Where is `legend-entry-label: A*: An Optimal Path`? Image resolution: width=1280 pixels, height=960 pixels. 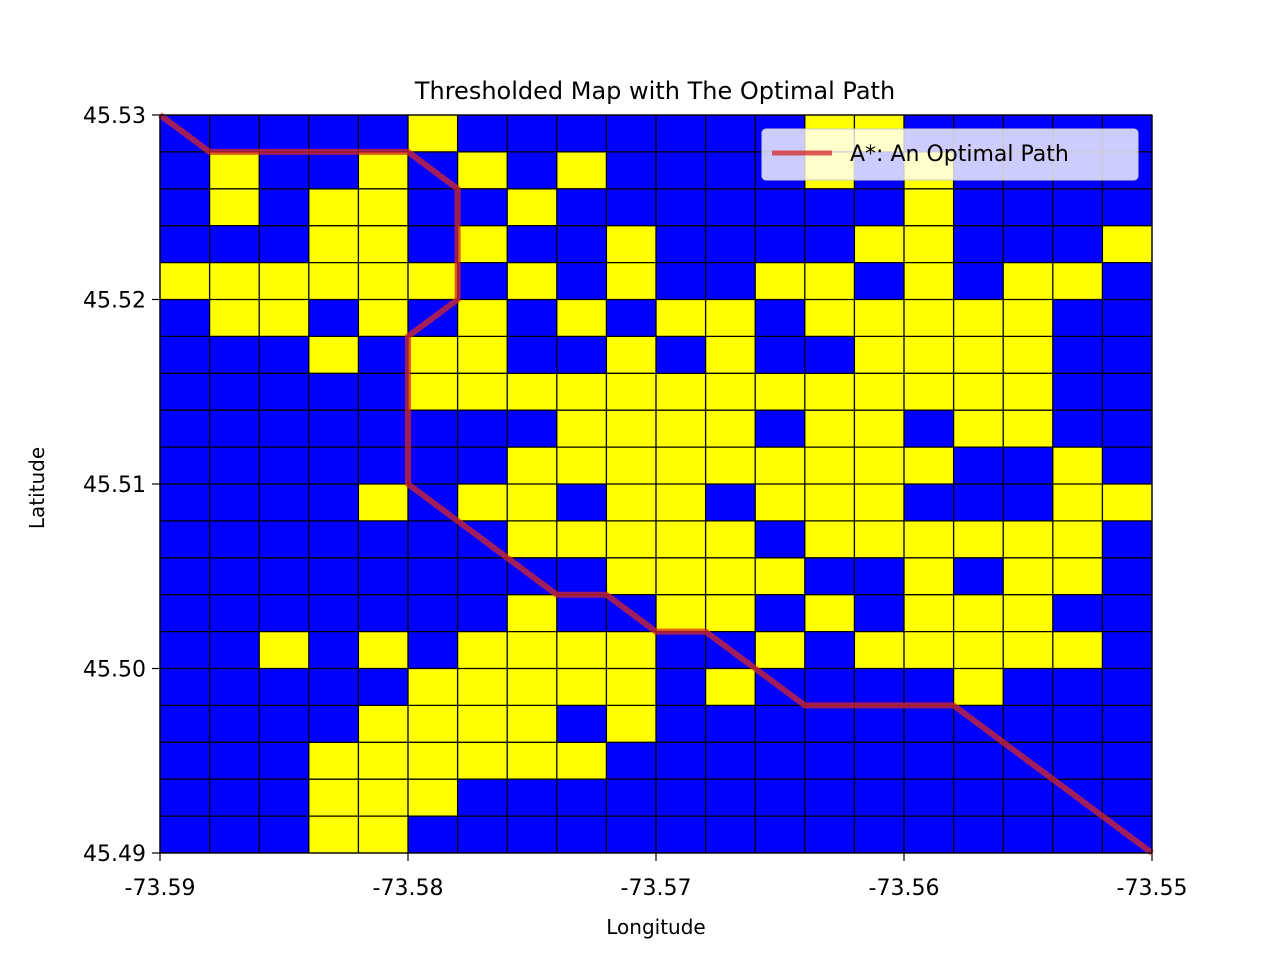
legend-entry-label: A*: An Optimal Path is located at coordinates (959, 154).